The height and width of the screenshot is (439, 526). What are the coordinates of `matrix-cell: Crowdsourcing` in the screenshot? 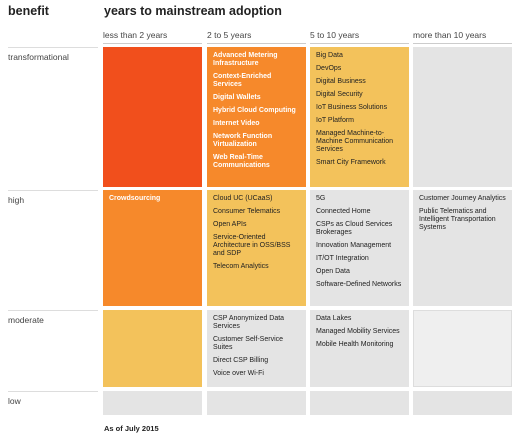 It's located at (152, 248).